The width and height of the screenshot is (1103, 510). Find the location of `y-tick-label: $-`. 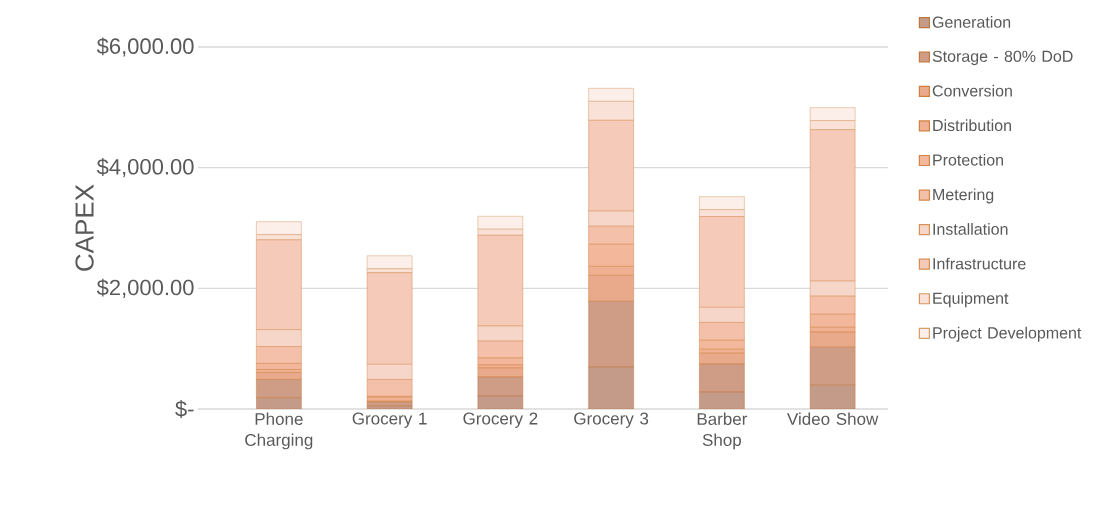

y-tick-label: $- is located at coordinates (184, 409).